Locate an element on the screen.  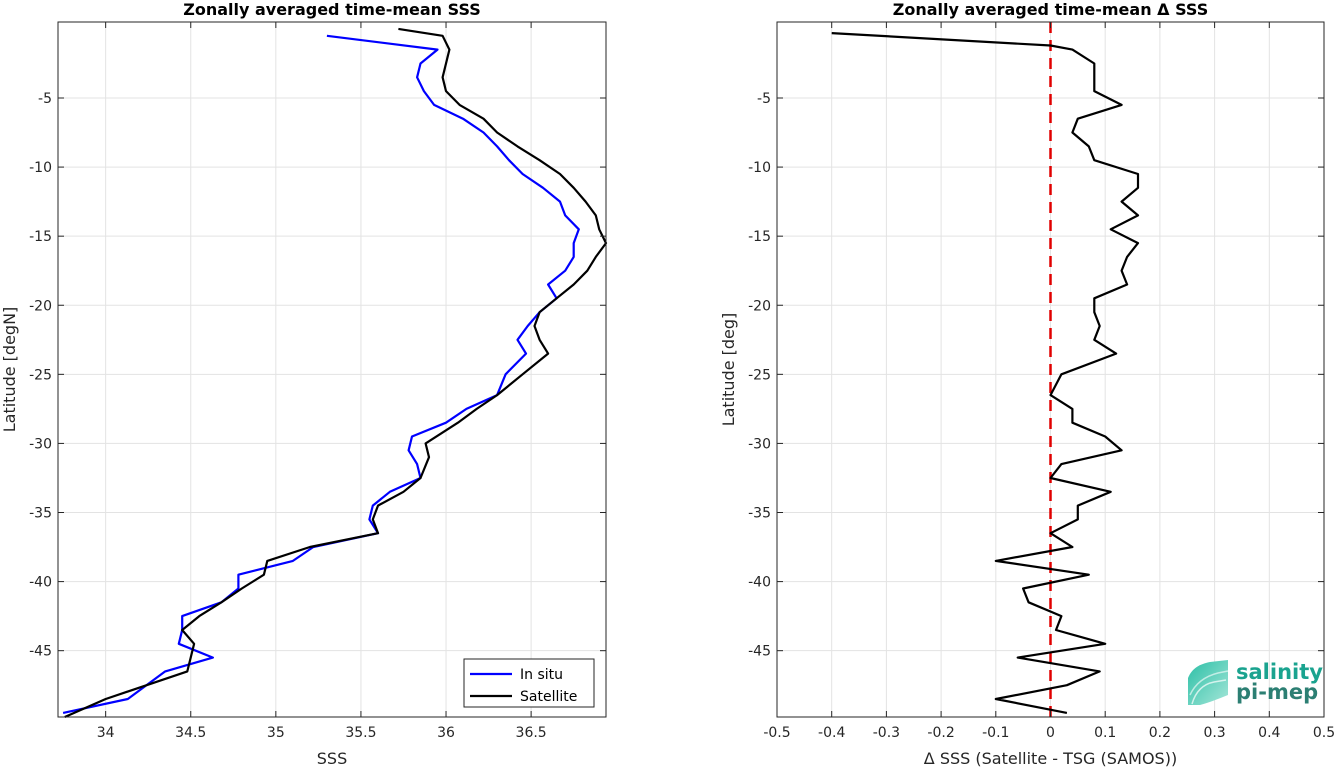
left-xtick-label-2: 35 is located at coordinates (276, 733).